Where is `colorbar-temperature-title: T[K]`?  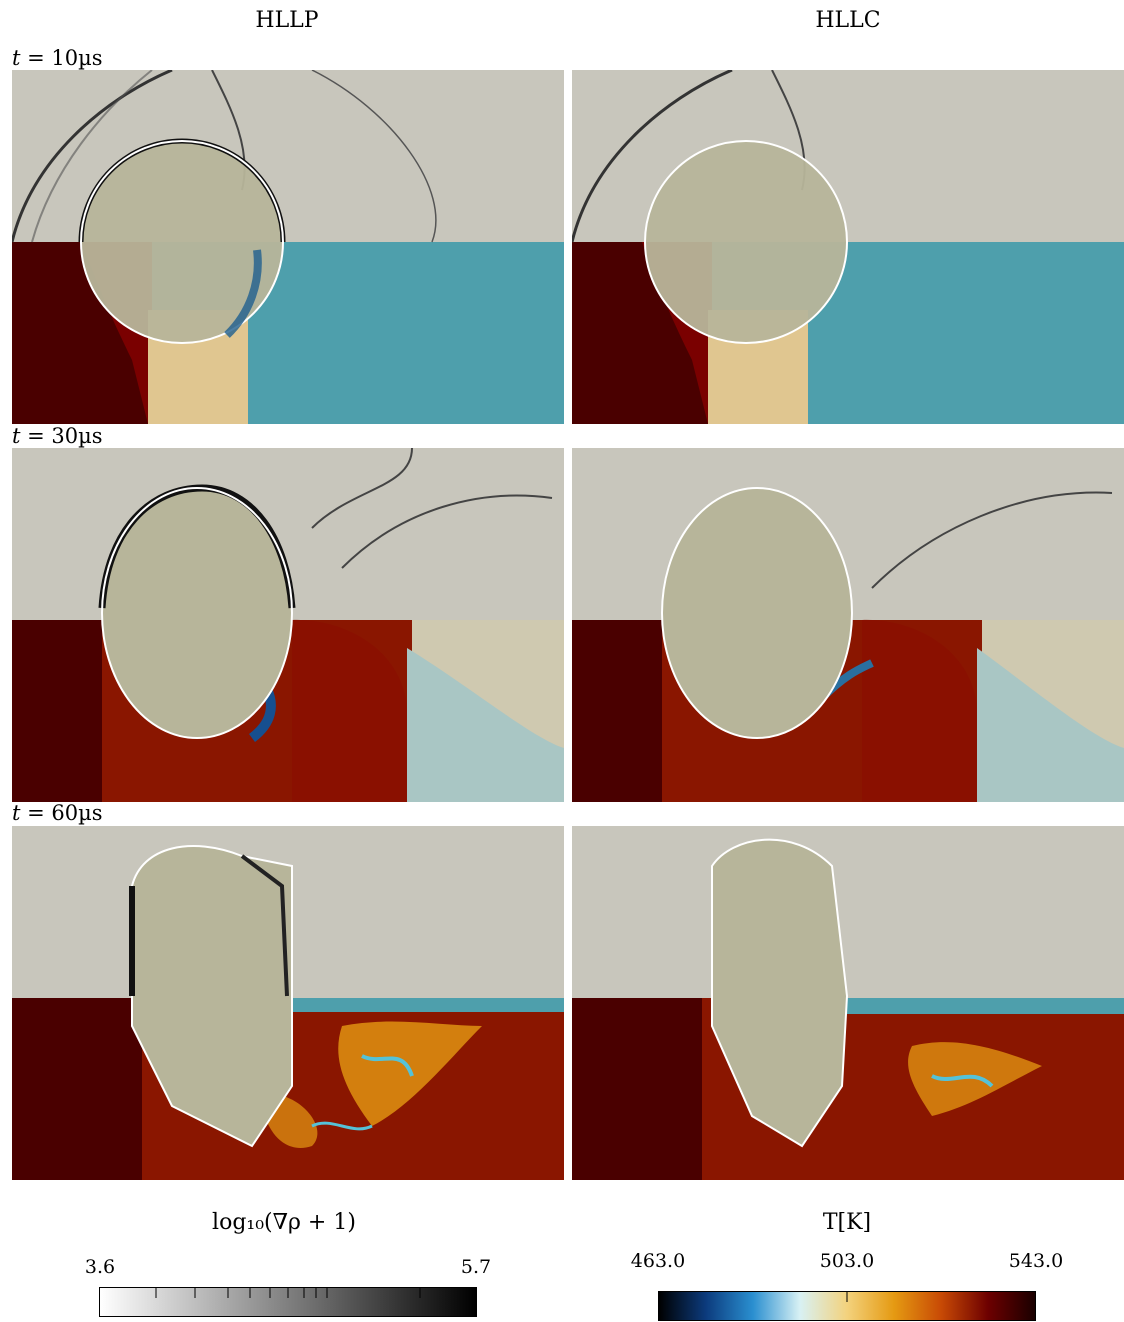
colorbar-temperature-title: T[K] is located at coordinates (847, 1222).